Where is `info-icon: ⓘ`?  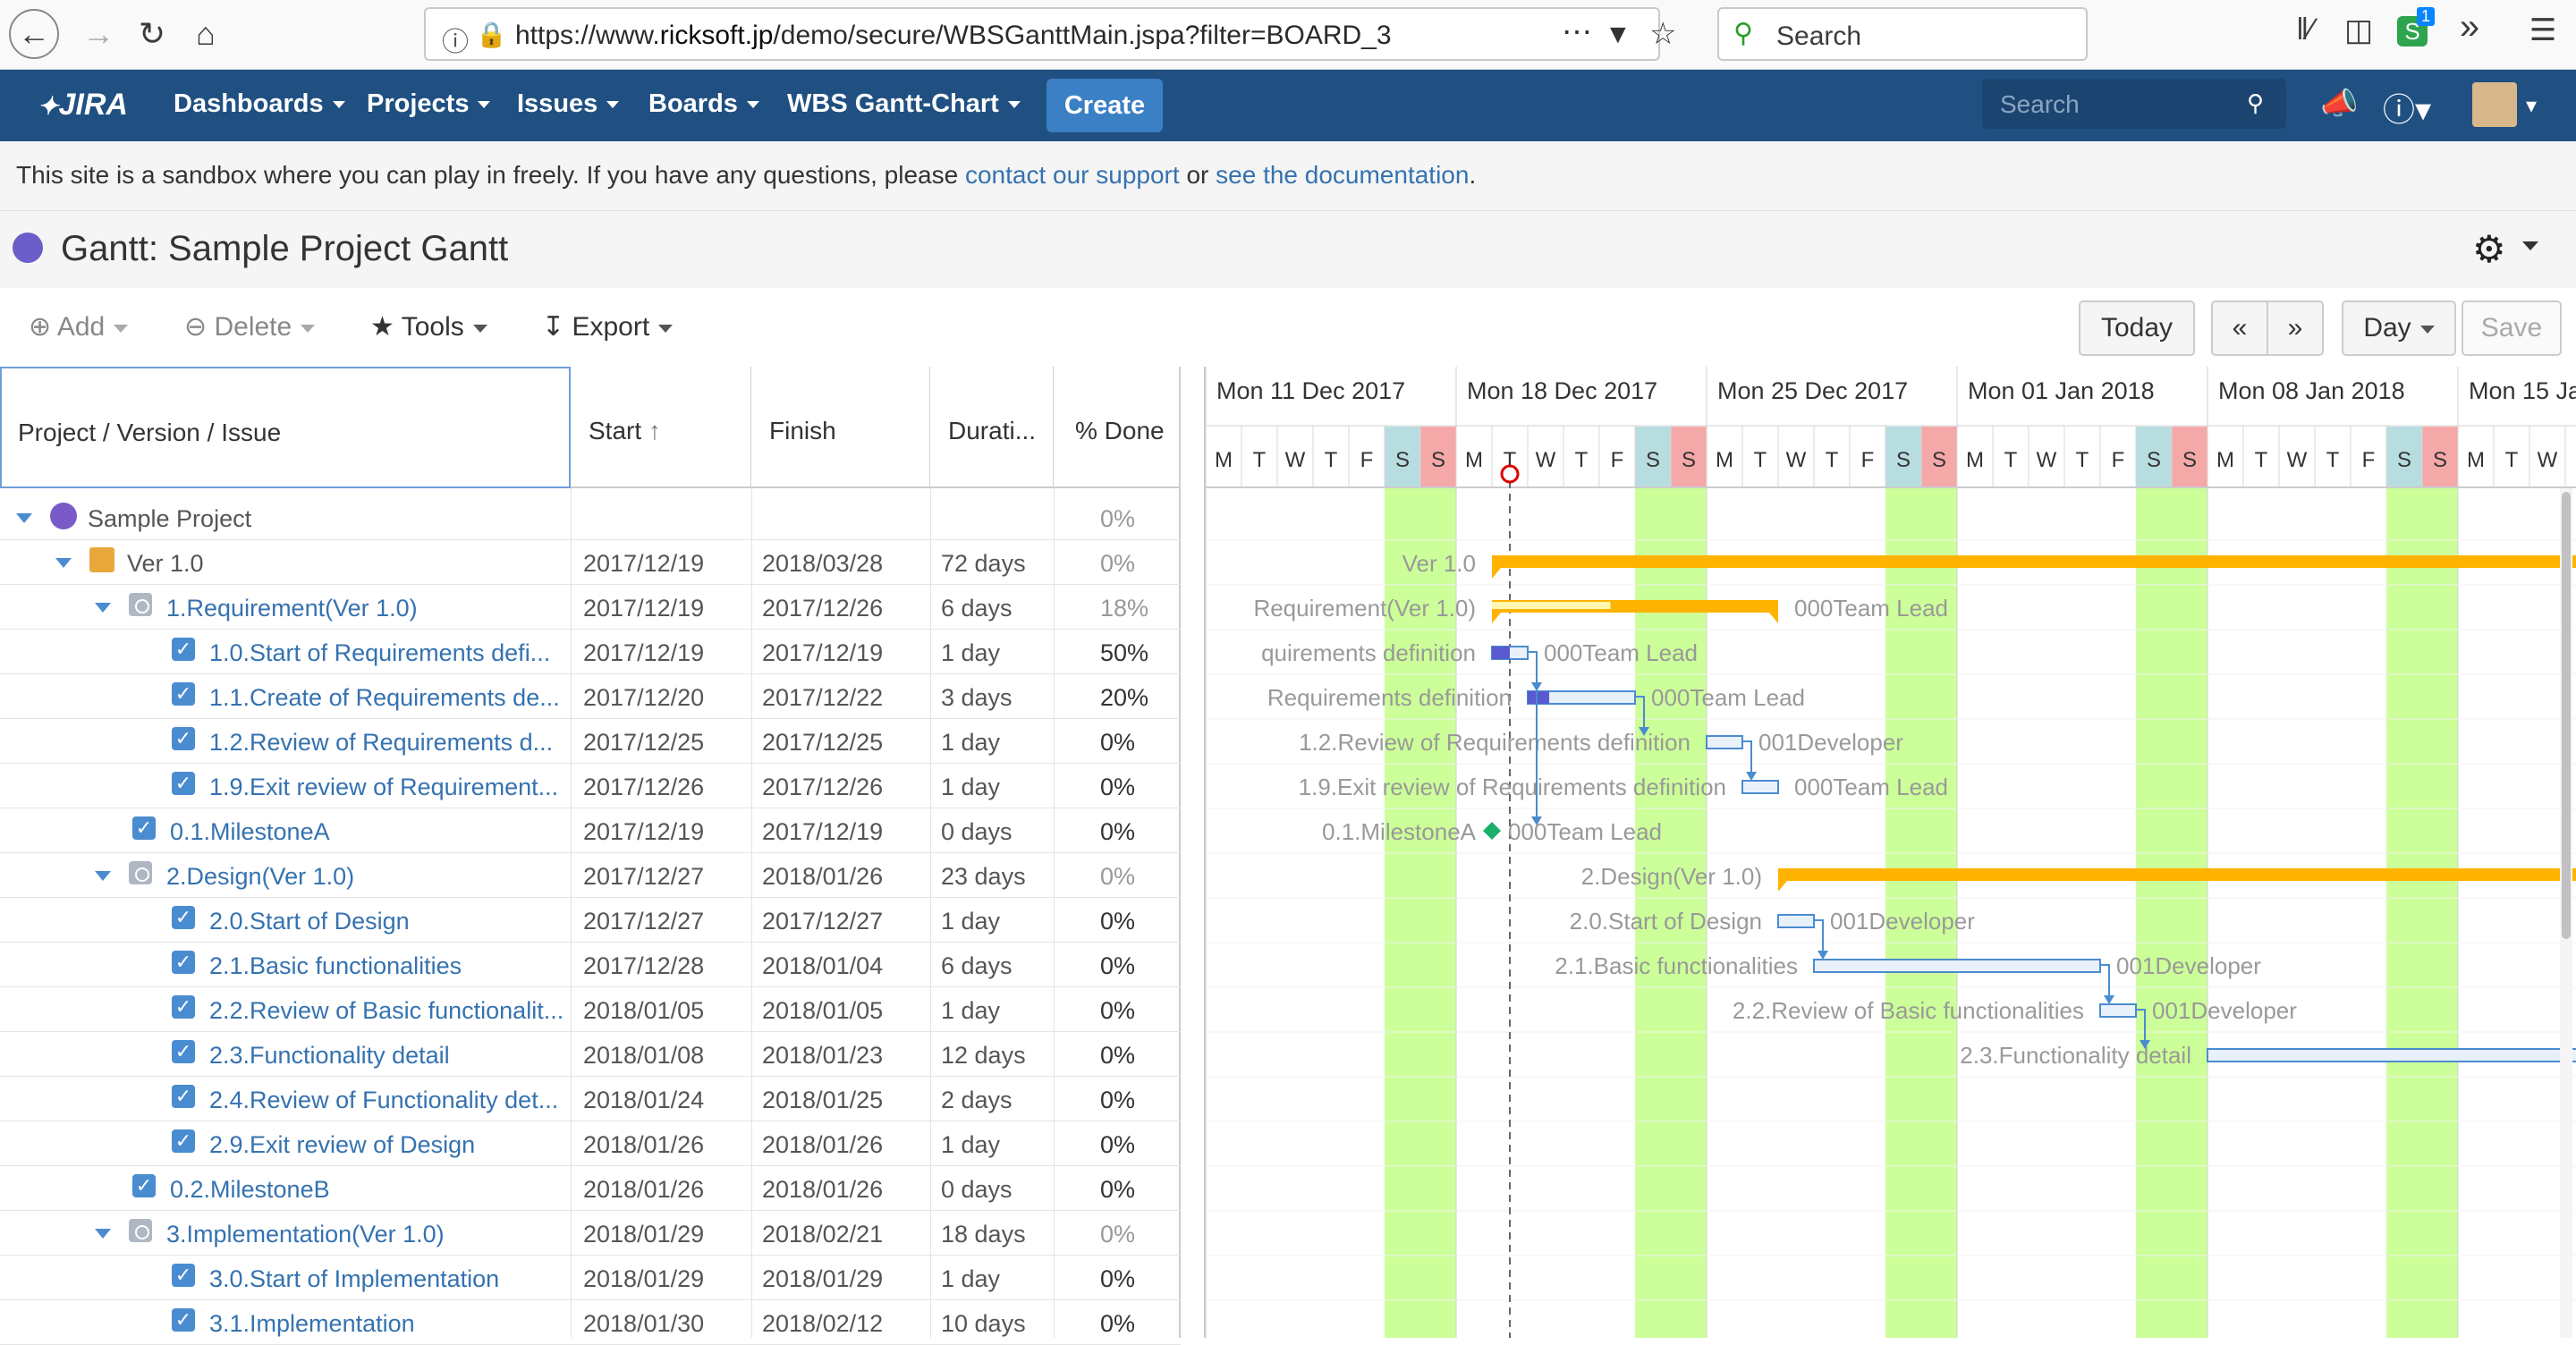 info-icon: ⓘ is located at coordinates (455, 42).